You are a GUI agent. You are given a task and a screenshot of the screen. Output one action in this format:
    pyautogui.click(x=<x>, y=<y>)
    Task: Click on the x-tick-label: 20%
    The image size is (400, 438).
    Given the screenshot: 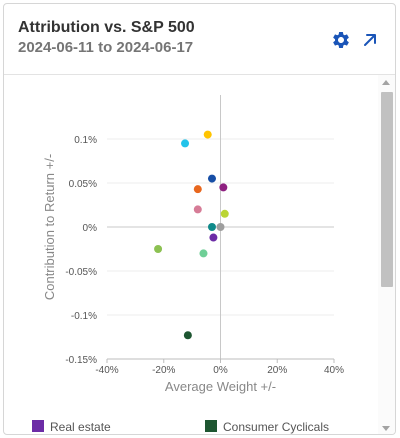 What is the action you would take?
    pyautogui.click(x=277, y=370)
    